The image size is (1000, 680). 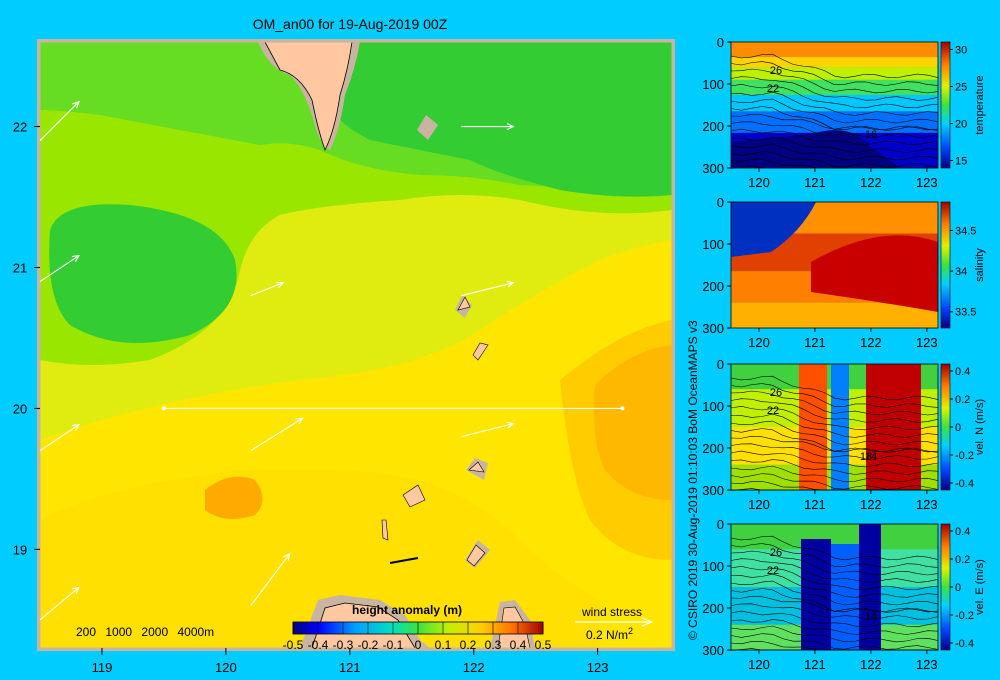 What do you see at coordinates (155, 632) in the screenshot?
I see `scale-item: 2000` at bounding box center [155, 632].